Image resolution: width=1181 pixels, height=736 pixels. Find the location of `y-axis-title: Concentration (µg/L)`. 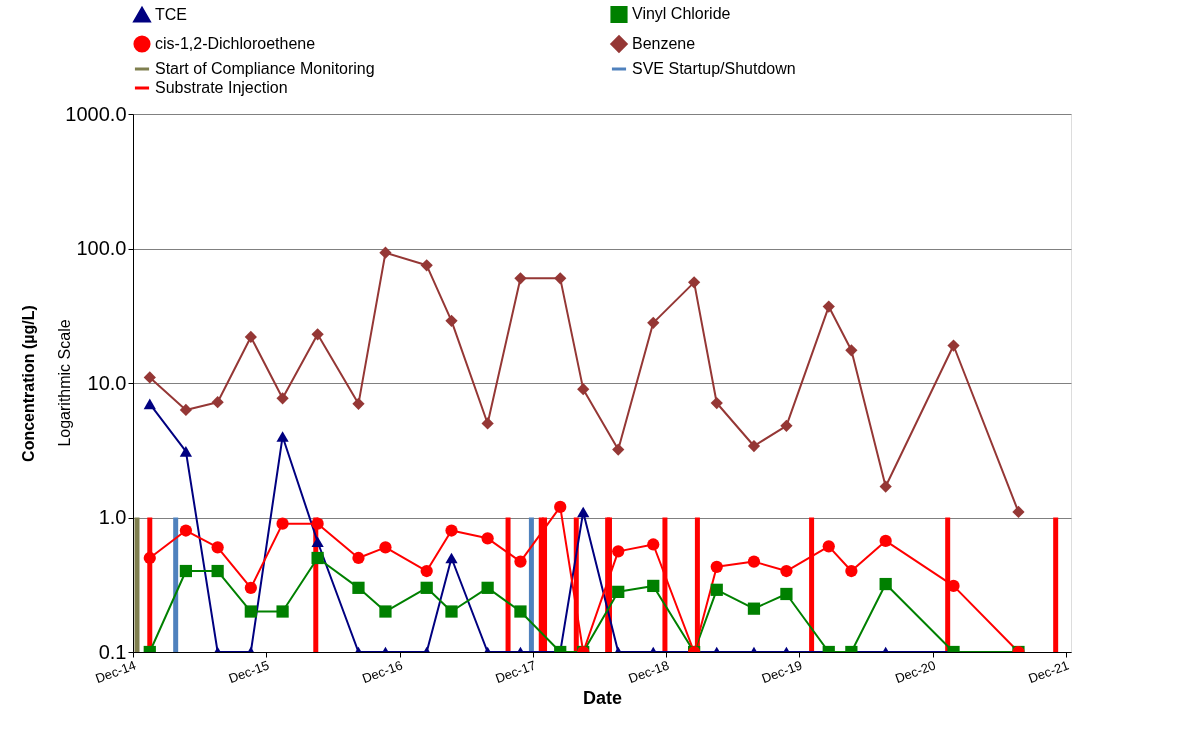

y-axis-title: Concentration (µg/L) is located at coordinates (29, 383).